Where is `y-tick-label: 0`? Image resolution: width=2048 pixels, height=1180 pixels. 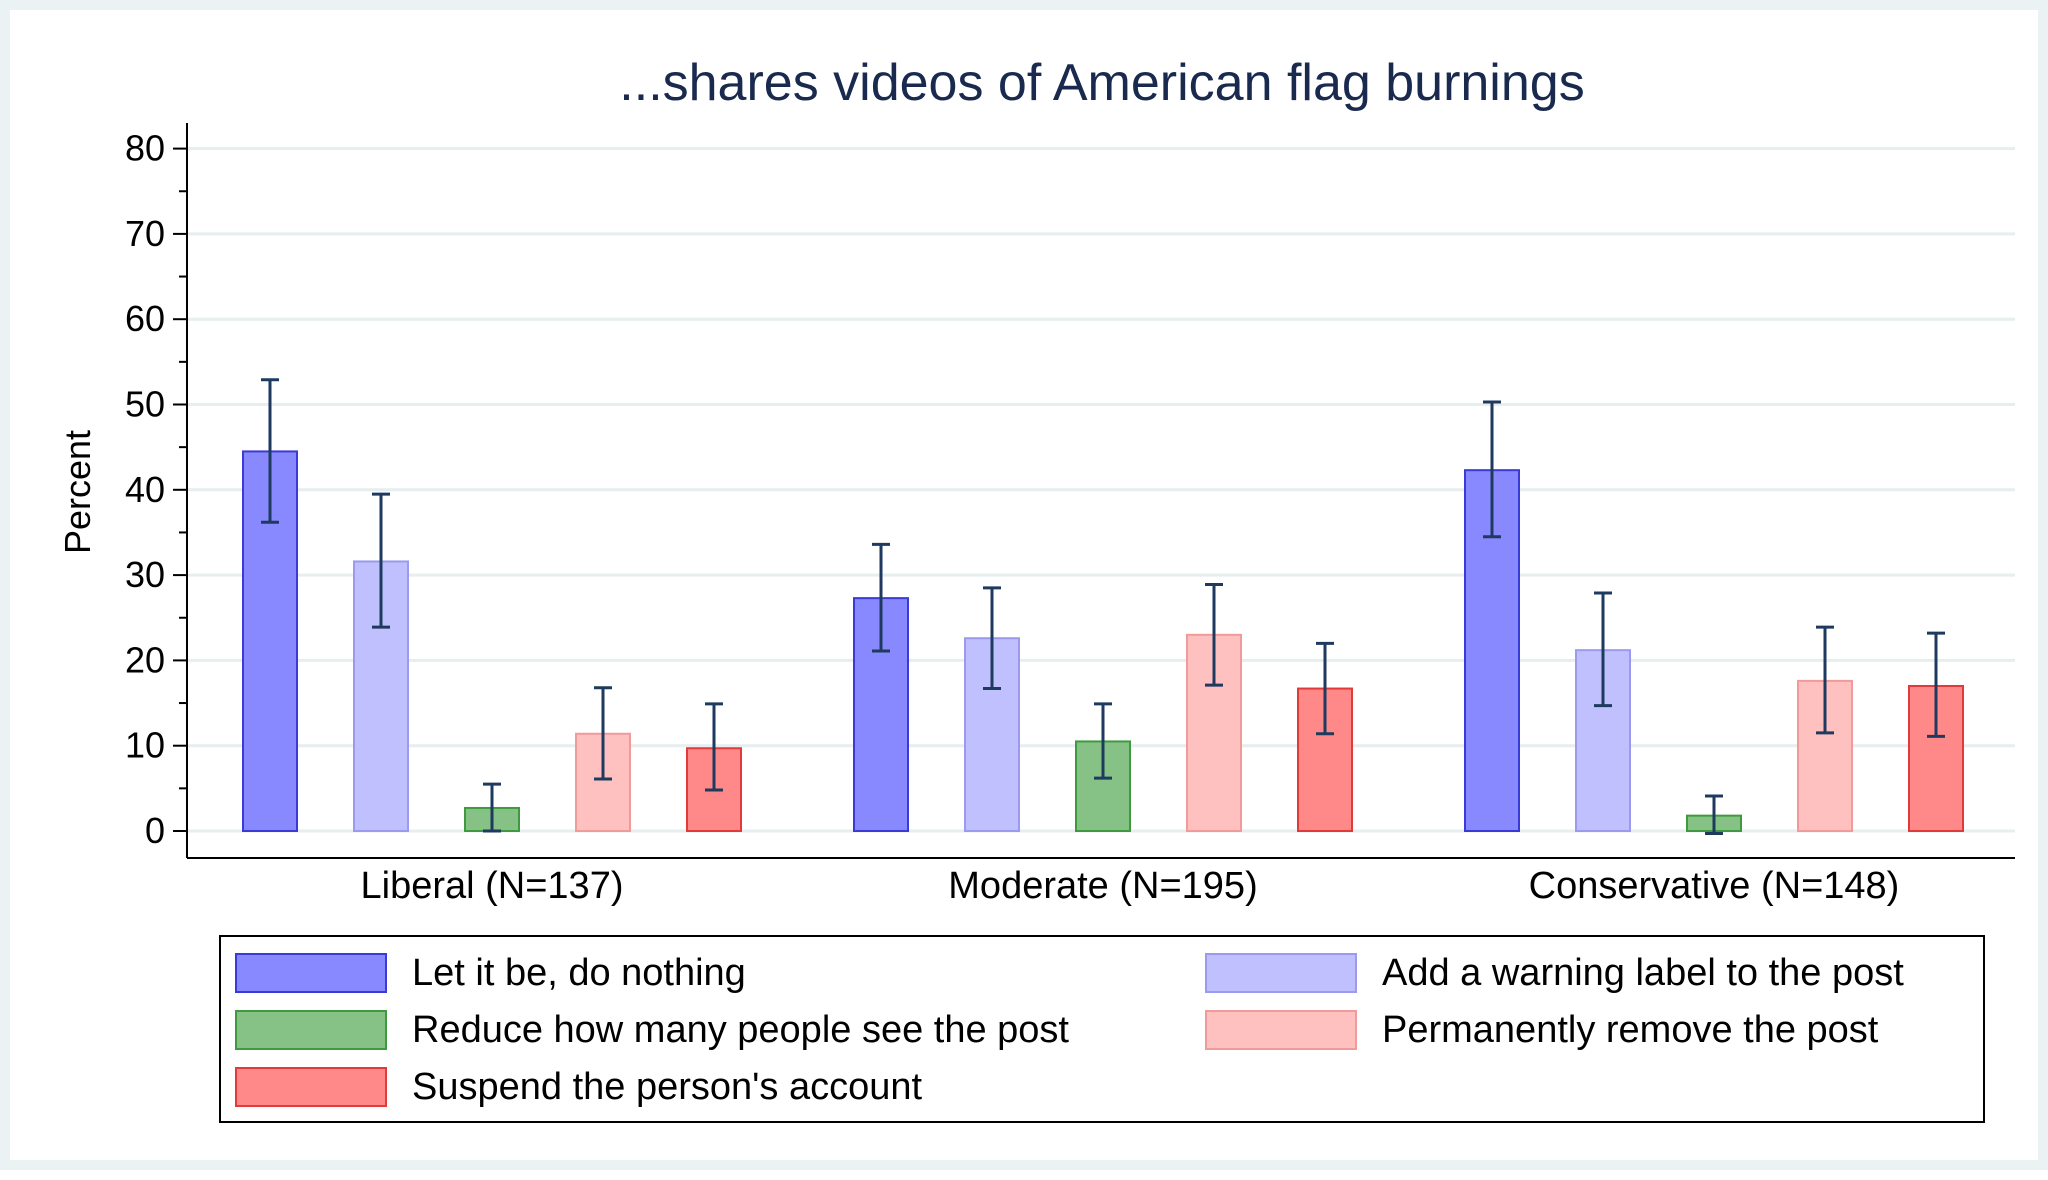
y-tick-label: 0 is located at coordinates (155, 830).